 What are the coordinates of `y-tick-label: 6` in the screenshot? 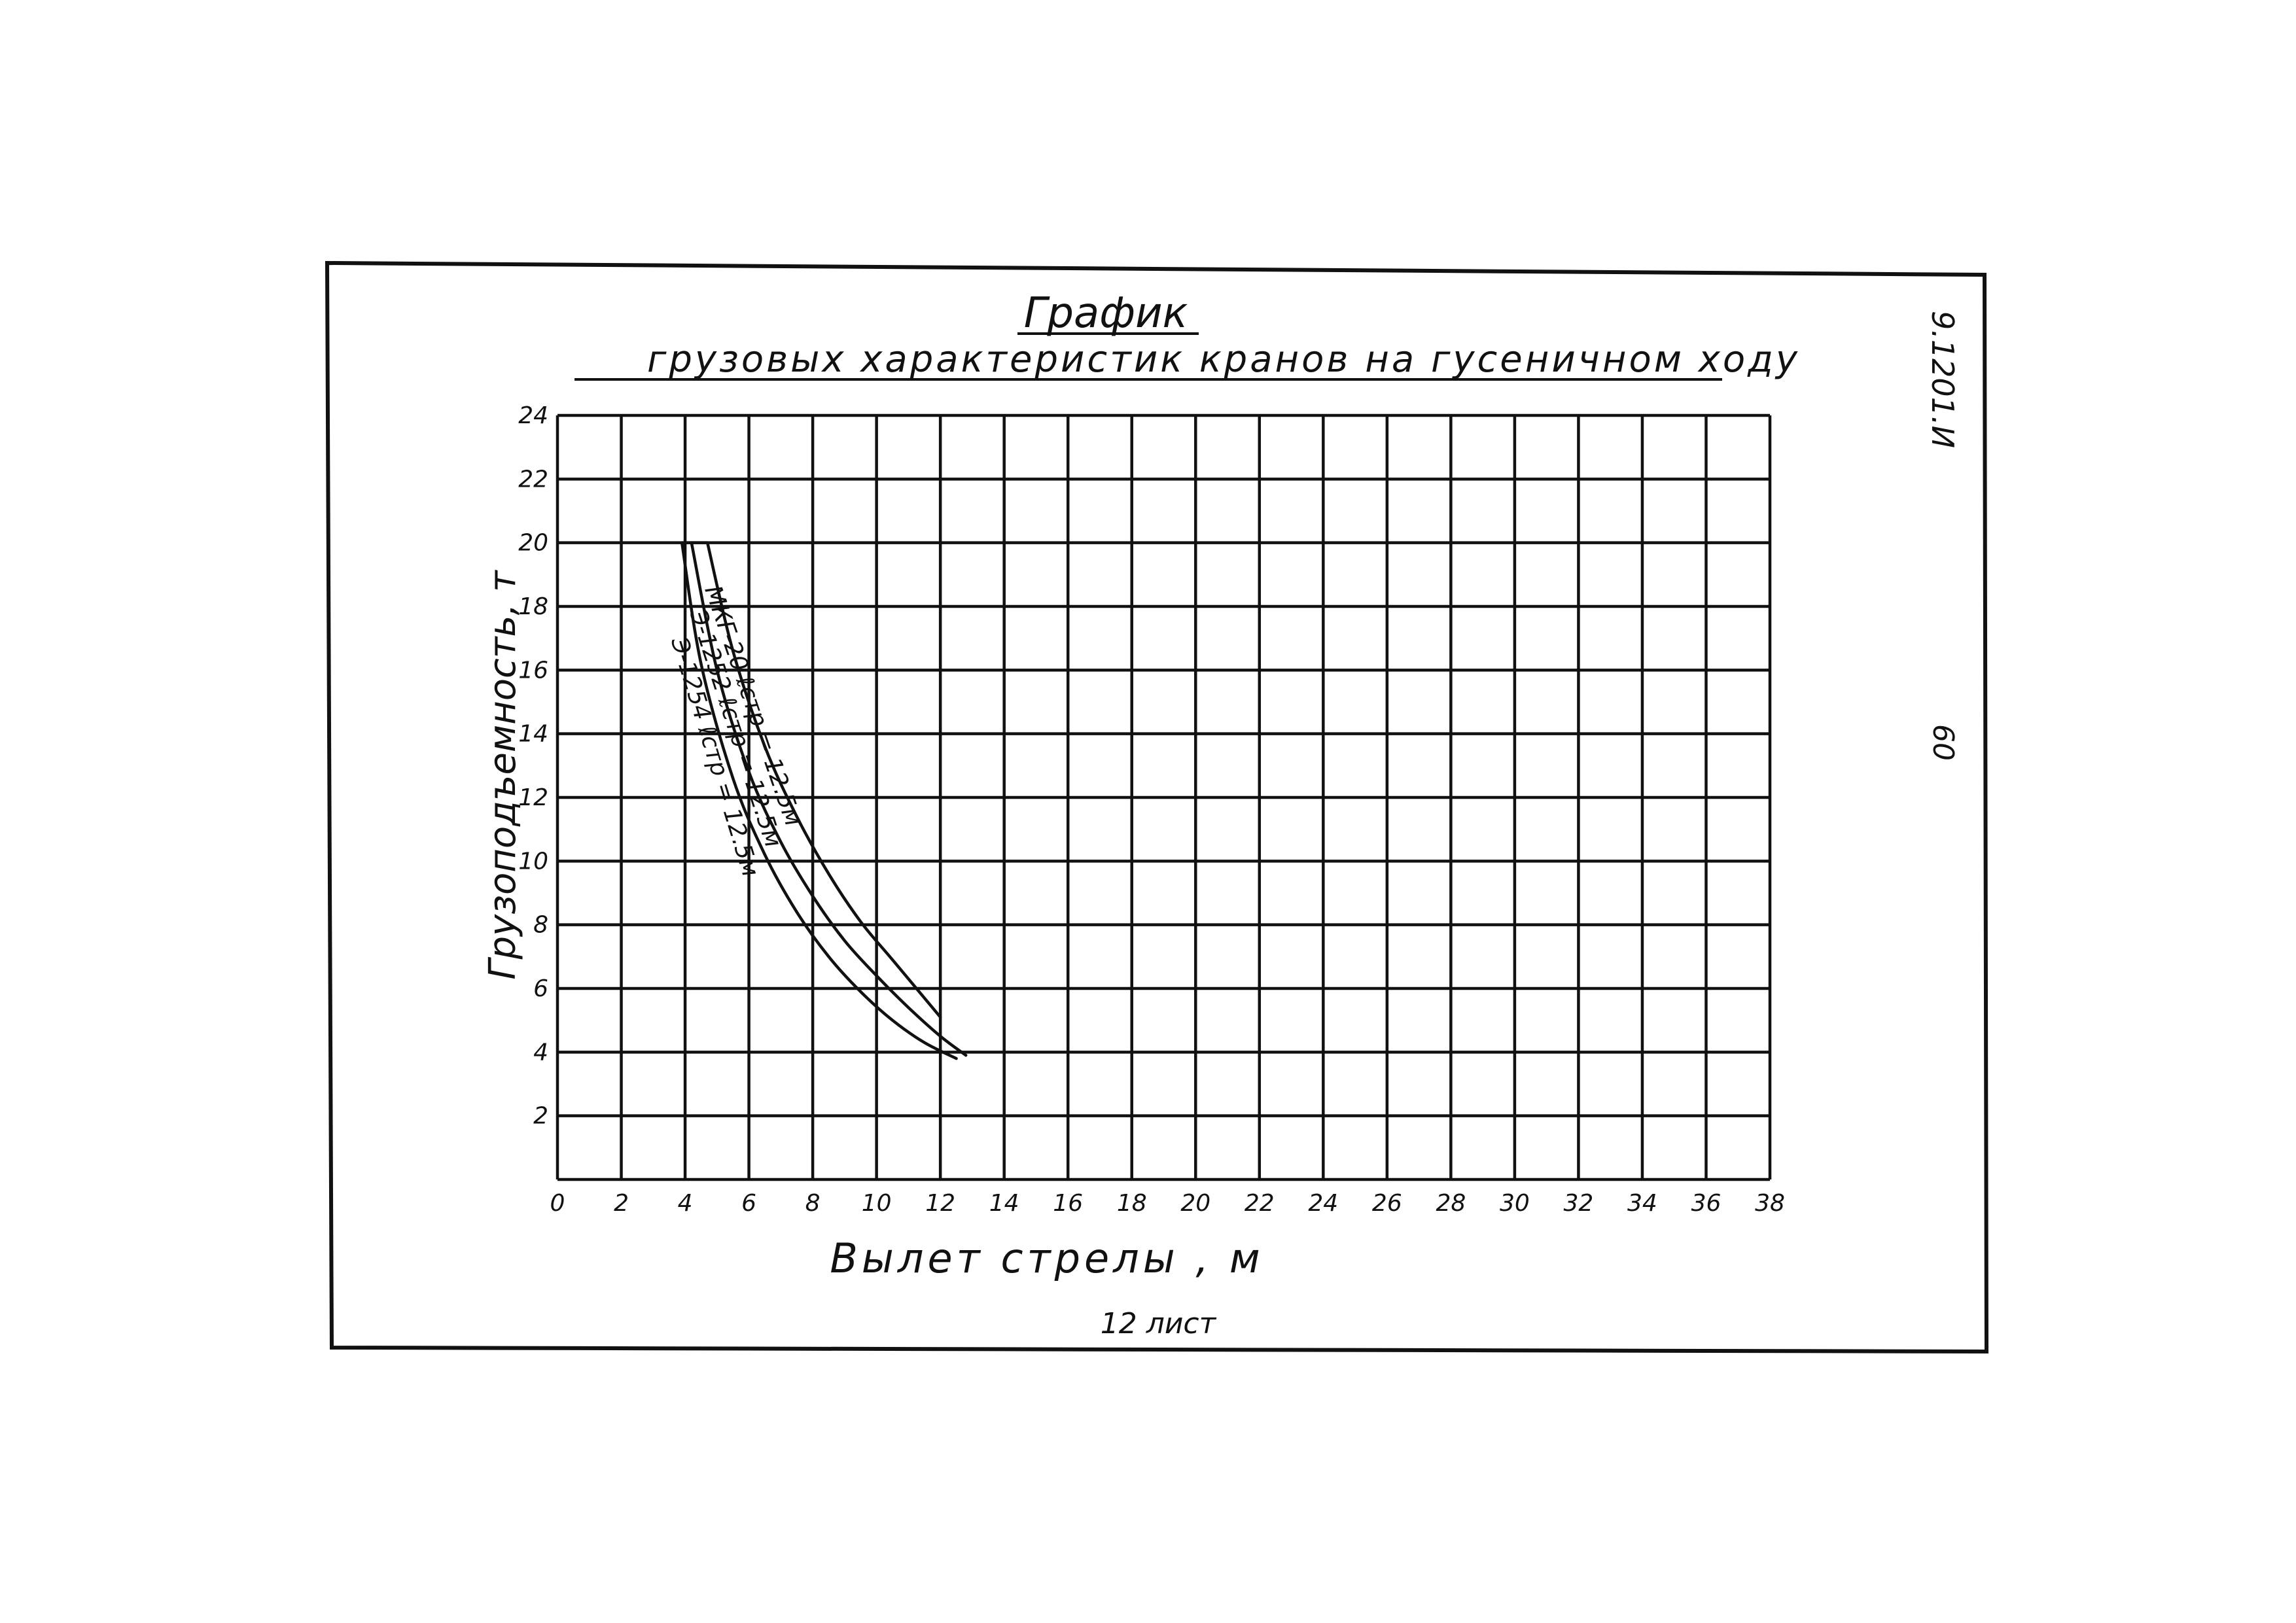 It's located at (540, 989).